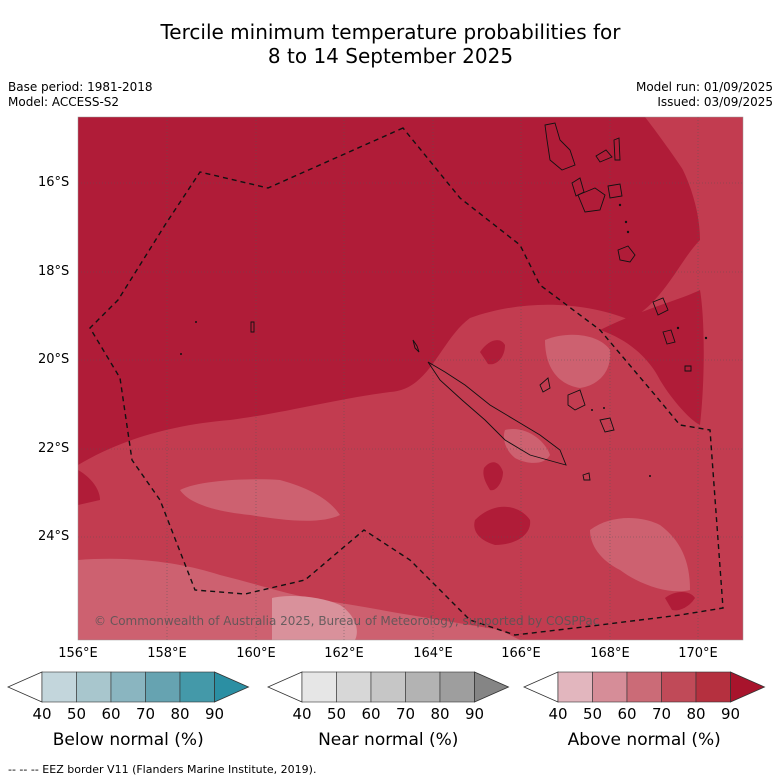 The height and width of the screenshot is (781, 781). What do you see at coordinates (214, 714) in the screenshot?
I see `below-normal-tick-label: 90` at bounding box center [214, 714].